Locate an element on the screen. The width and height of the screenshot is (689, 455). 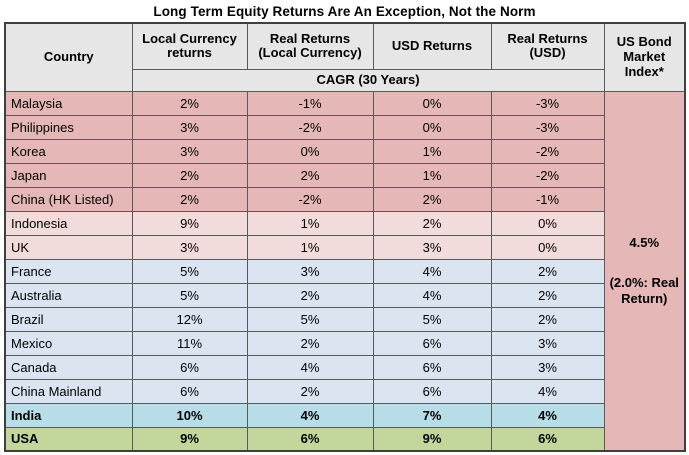
us-bond-nominal-value: 4.5% is located at coordinates (644, 242).